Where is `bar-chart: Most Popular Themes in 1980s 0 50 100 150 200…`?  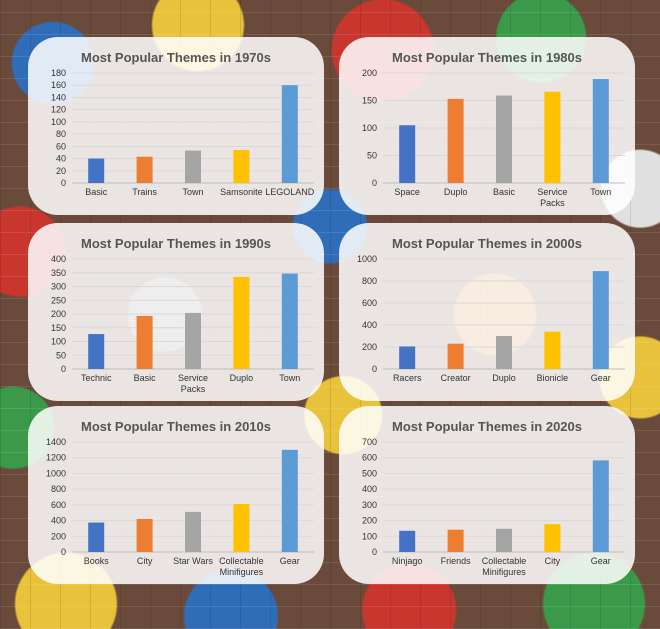
bar-chart: Most Popular Themes in 1980s 0 50 100 150 200… is located at coordinates (493, 129).